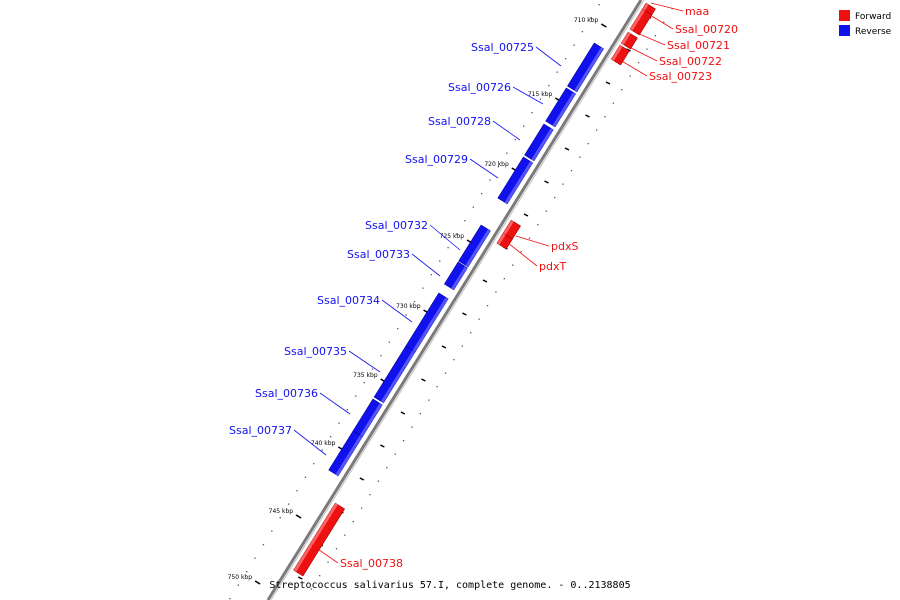 The width and height of the screenshot is (900, 600). I want to click on legend-reverse-swatch, so click(844, 30).